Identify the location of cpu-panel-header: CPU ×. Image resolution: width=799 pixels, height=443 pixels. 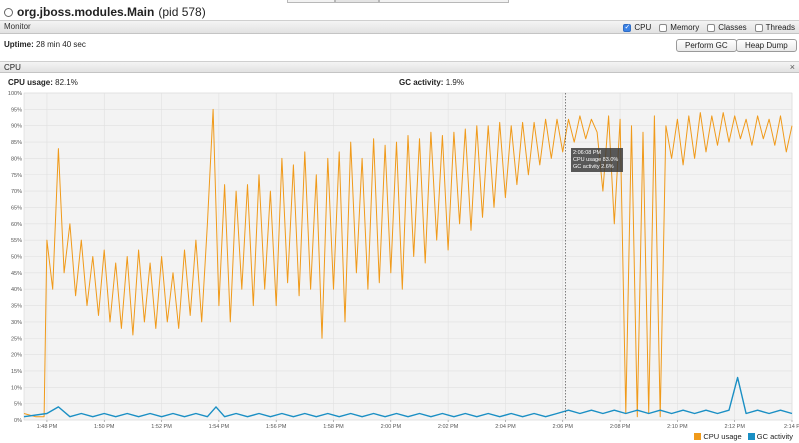
(399, 67).